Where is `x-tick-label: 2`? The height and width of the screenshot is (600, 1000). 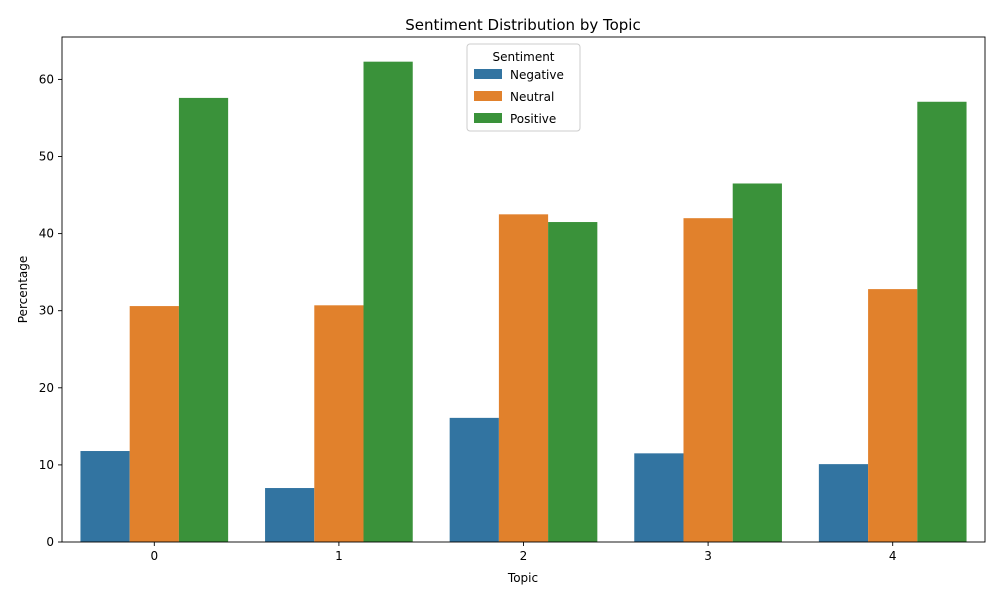
x-tick-label: 2 is located at coordinates (524, 556).